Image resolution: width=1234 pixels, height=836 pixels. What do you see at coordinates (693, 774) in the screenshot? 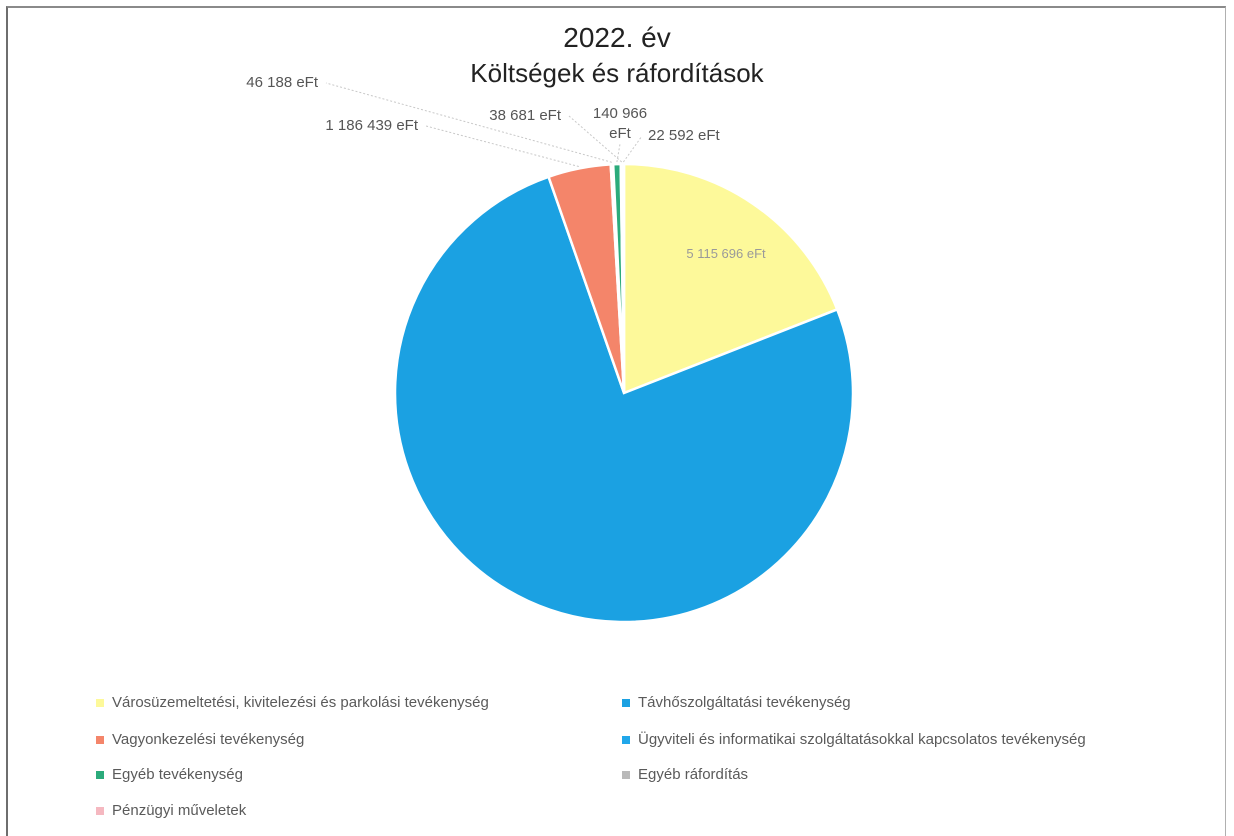
I see `legend-label: Egyéb ráfordítás` at bounding box center [693, 774].